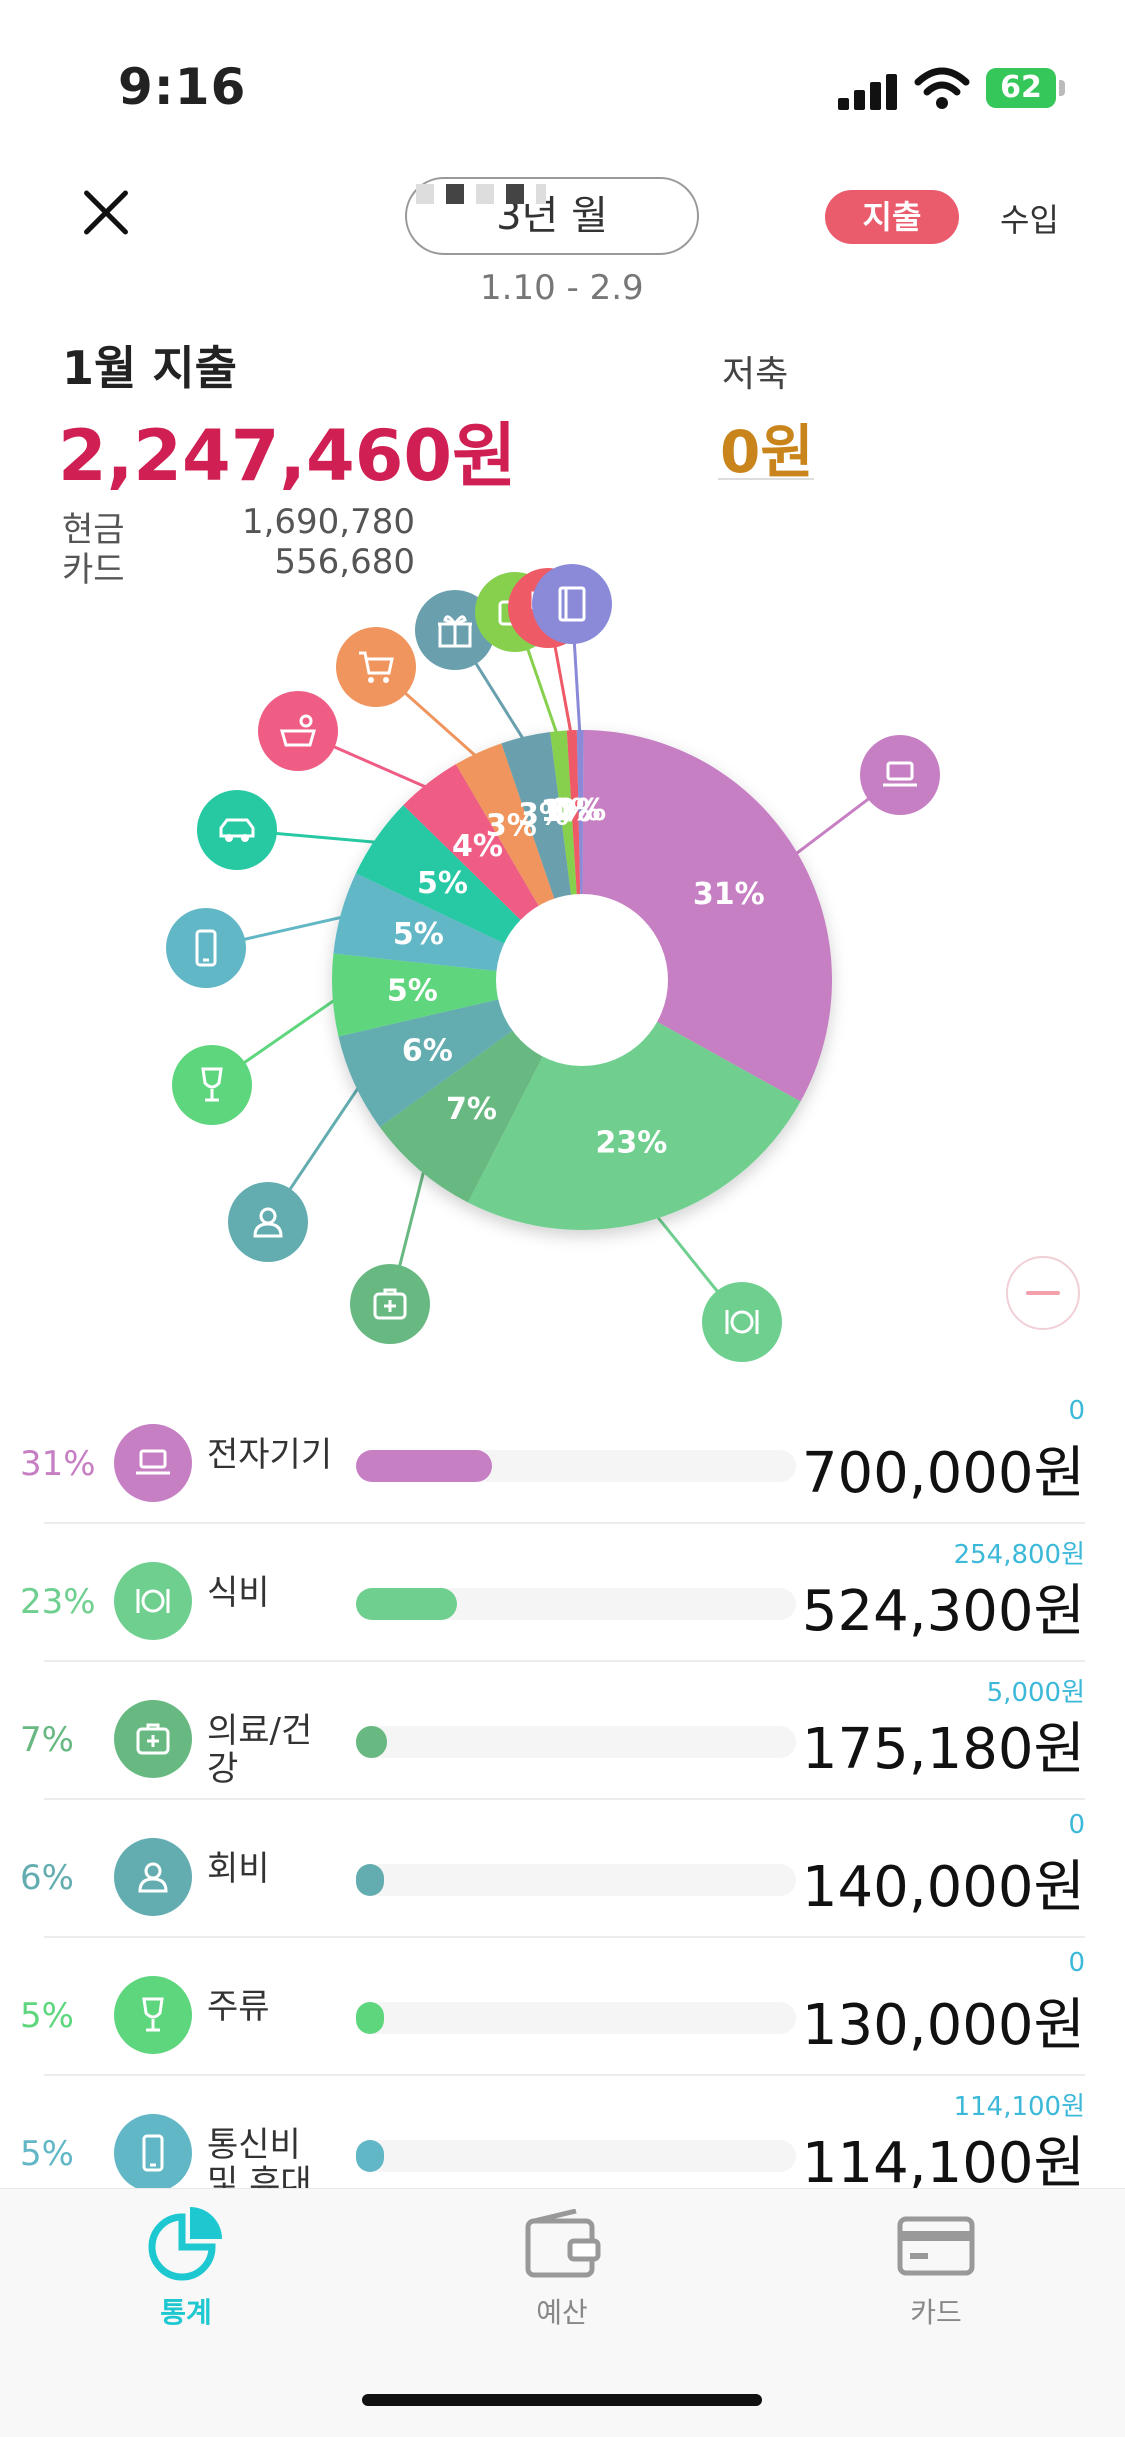 The height and width of the screenshot is (2437, 1125). I want to click on home-indicator, so click(562, 2400).